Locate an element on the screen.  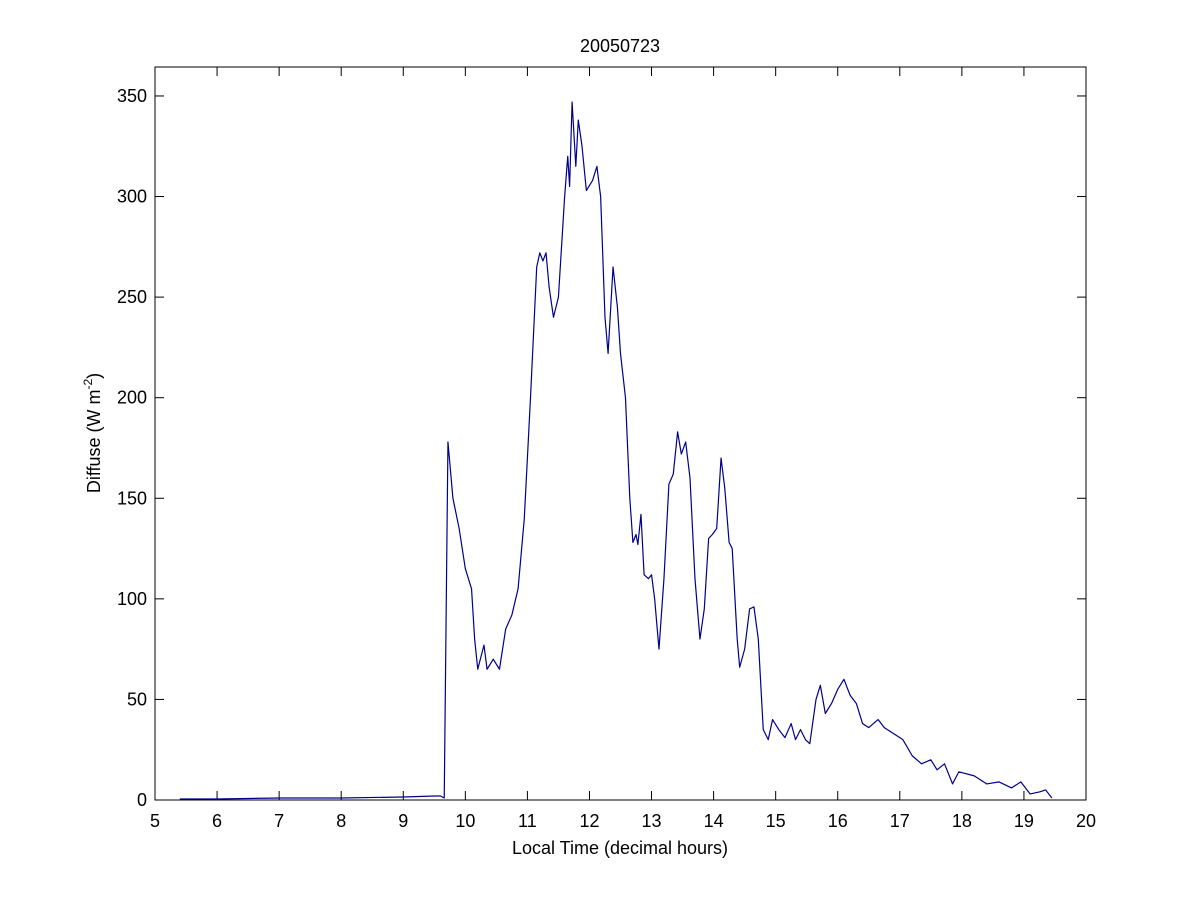
y-tick-label: 250 is located at coordinates (132, 297).